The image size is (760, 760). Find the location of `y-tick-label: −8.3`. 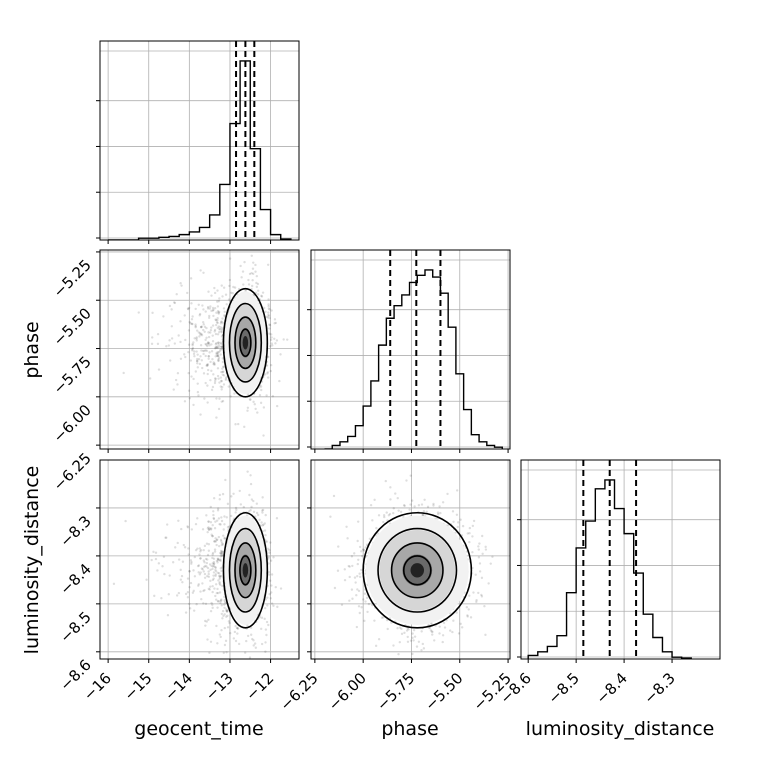

y-tick-label: −8.3 is located at coordinates (75, 531).